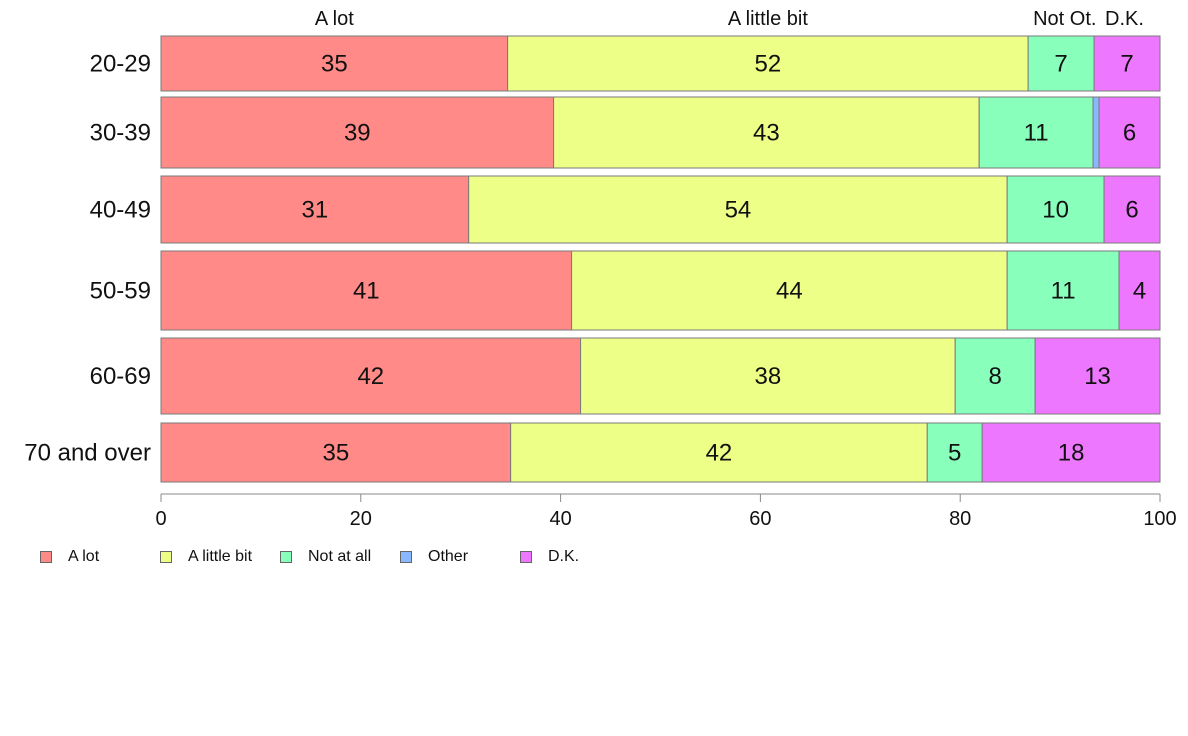 Image resolution: width=1188 pixels, height=736 pixels. What do you see at coordinates (120, 376) in the screenshot?
I see `category-label: 60-69` at bounding box center [120, 376].